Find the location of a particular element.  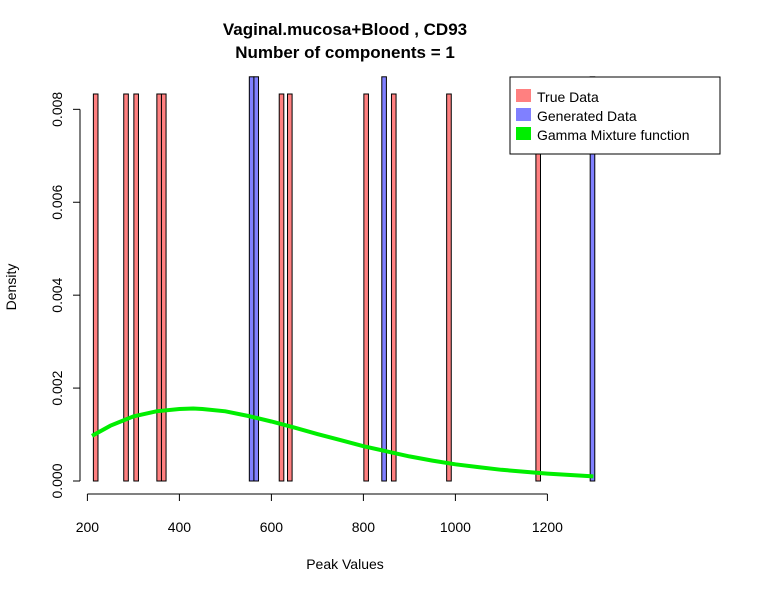

y-tick-label: 0.008 is located at coordinates (57, 109).